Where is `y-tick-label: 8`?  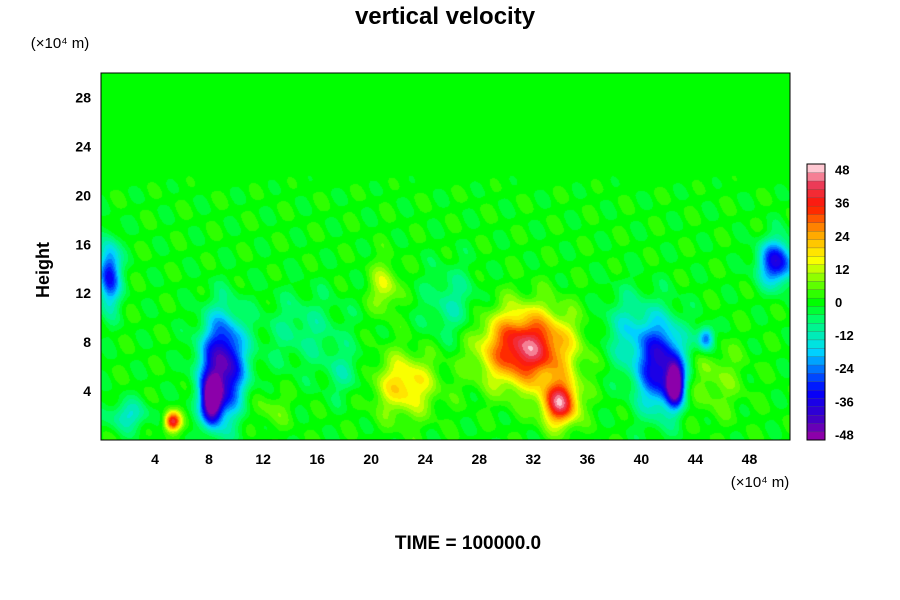
y-tick-label: 8 is located at coordinates (87, 342).